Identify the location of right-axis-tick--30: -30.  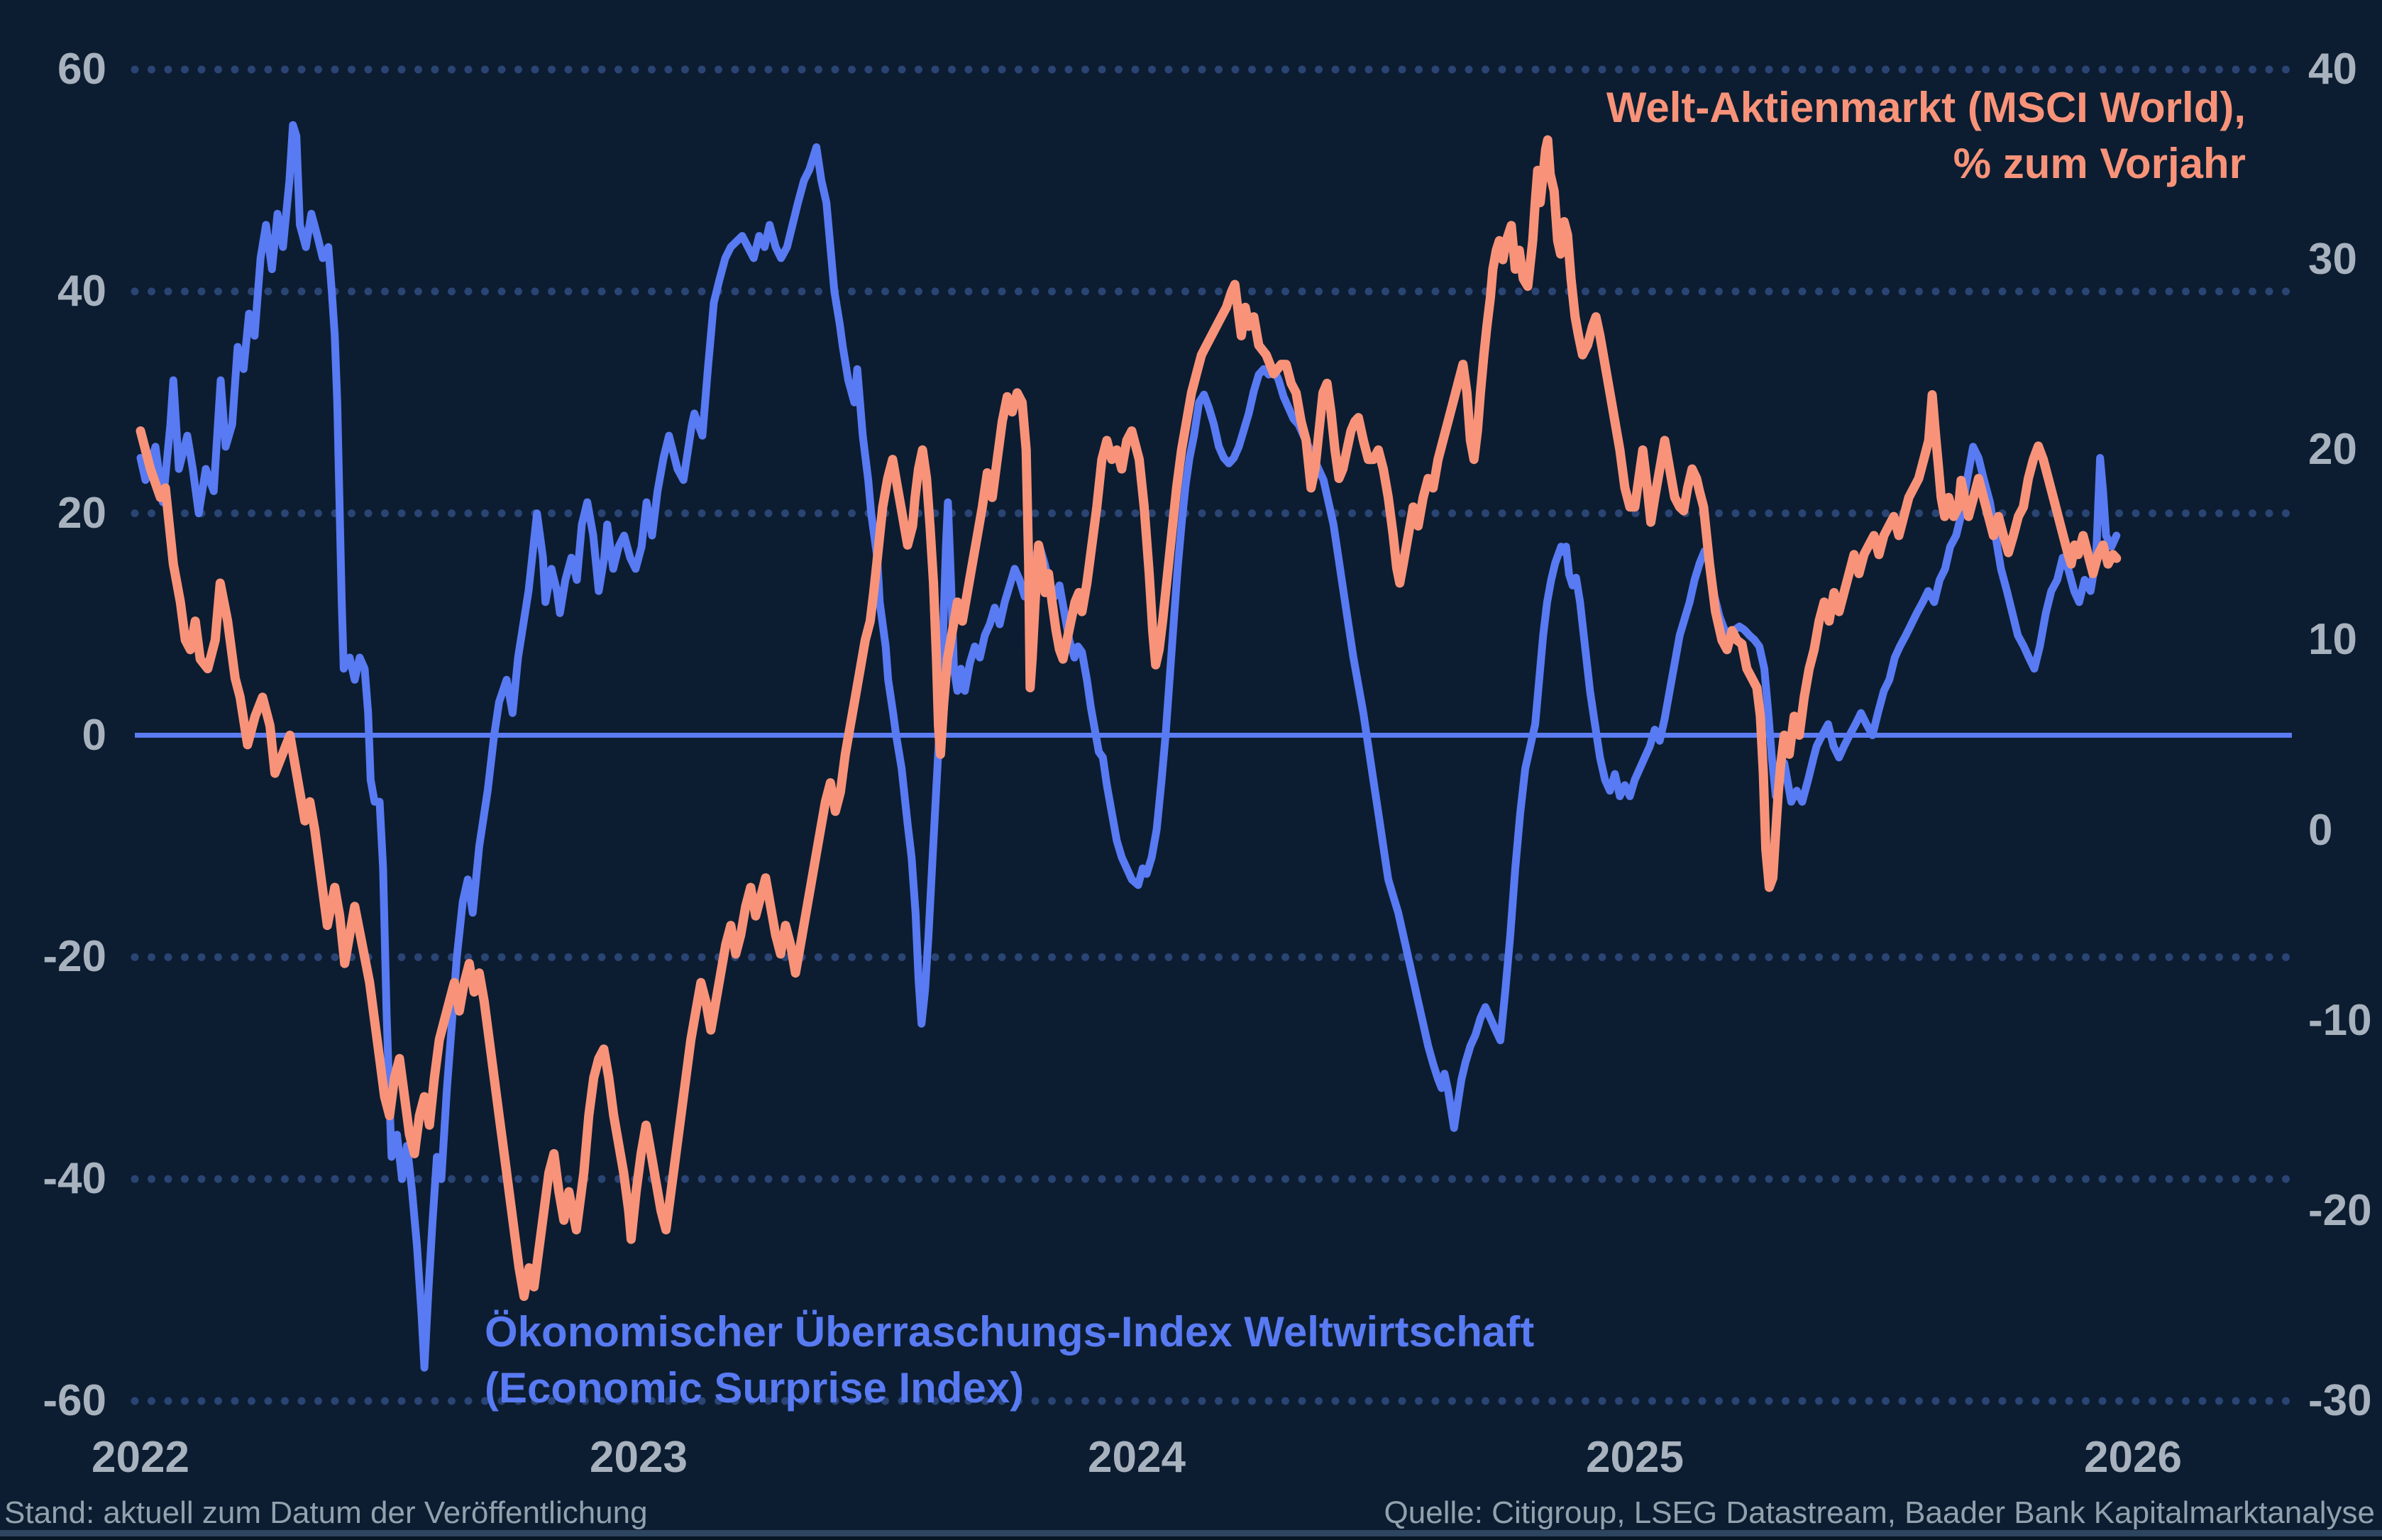
(2340, 1400).